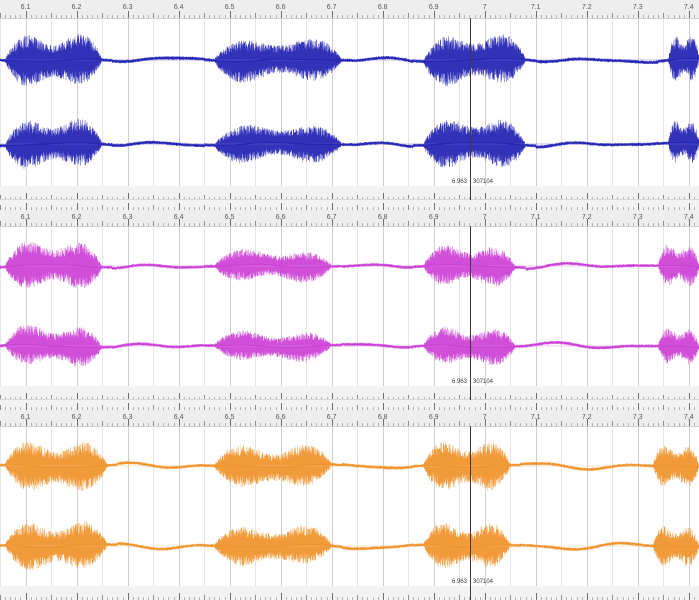  I want to click on waveform-trace, so click(349, 266).